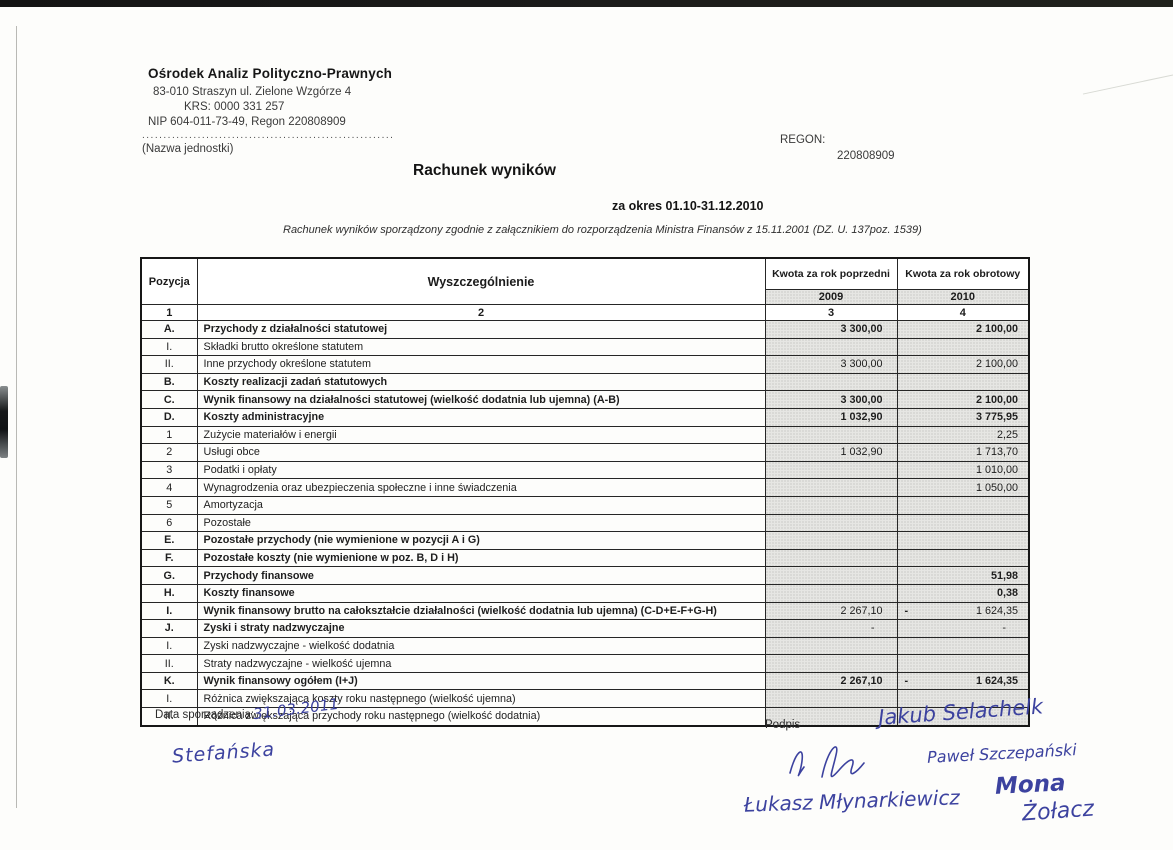  Describe the element at coordinates (481, 364) in the screenshot. I see `row-label: Inne przychody określone statutem` at that location.